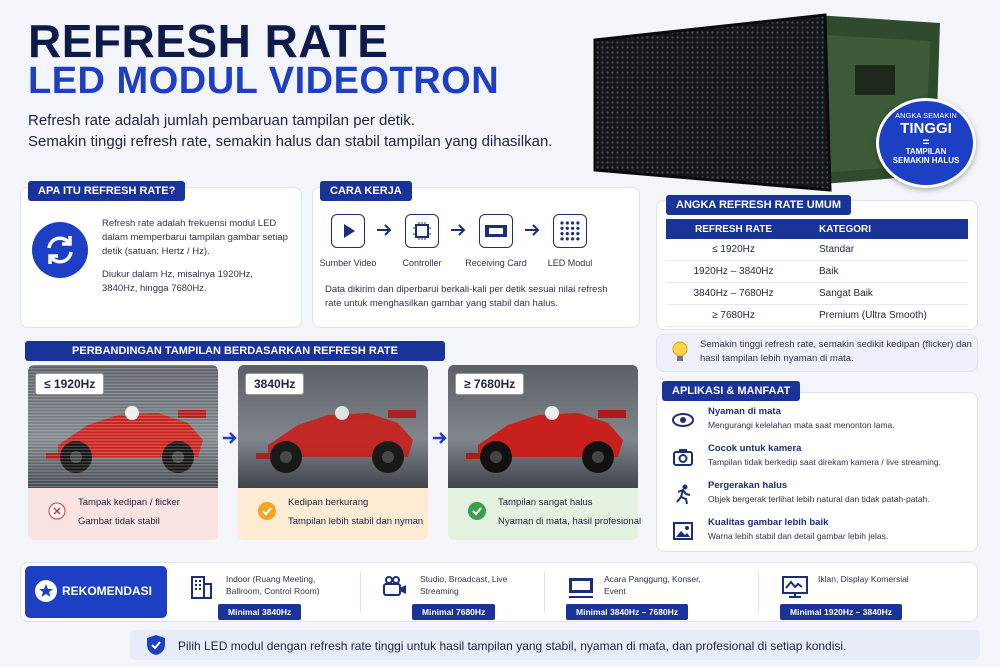  What do you see at coordinates (863, 579) in the screenshot?
I see `rec-desc: Iklan, Display Komersial` at bounding box center [863, 579].